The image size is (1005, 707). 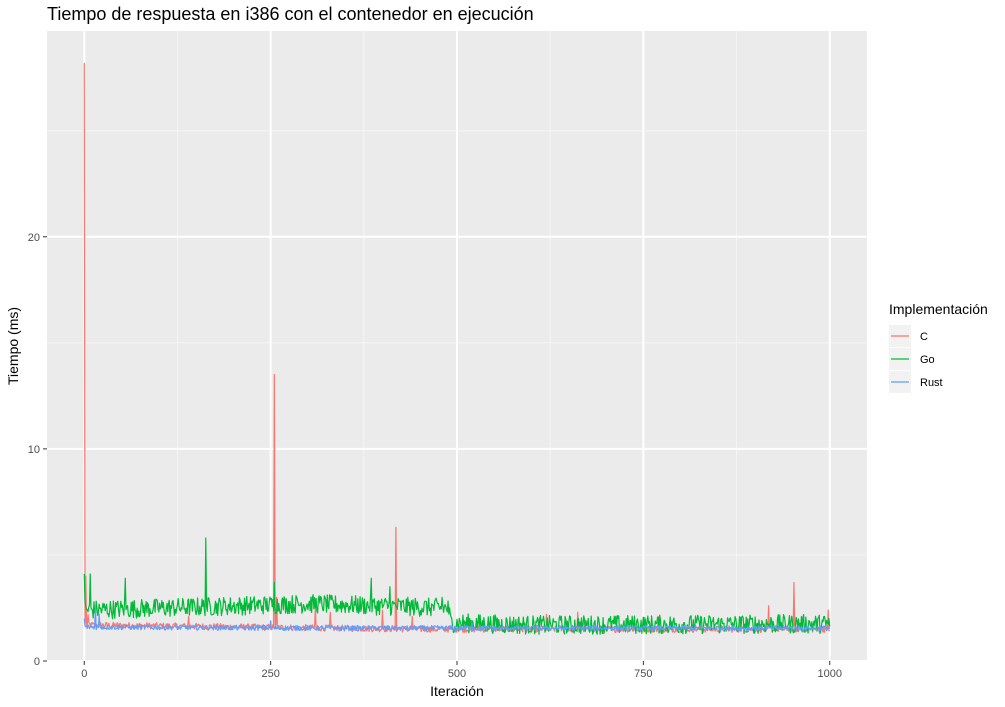 What do you see at coordinates (924, 337) in the screenshot?
I see `legend-label-c: C` at bounding box center [924, 337].